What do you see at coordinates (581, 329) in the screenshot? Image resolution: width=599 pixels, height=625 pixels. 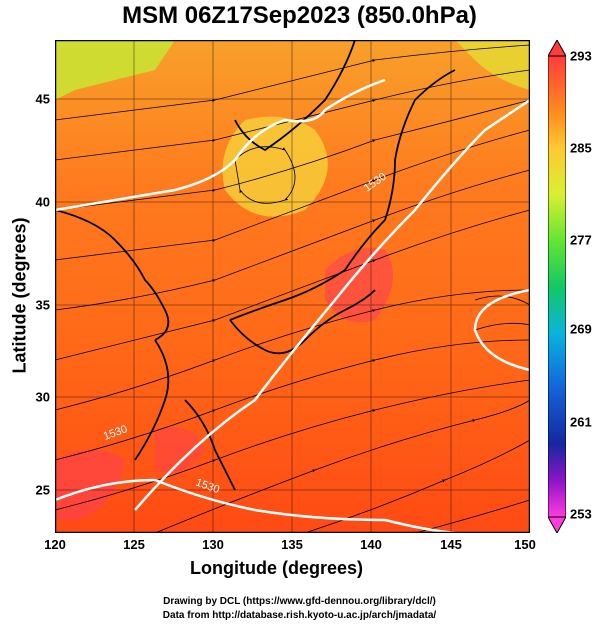 I see `colorbar-label: 269` at bounding box center [581, 329].